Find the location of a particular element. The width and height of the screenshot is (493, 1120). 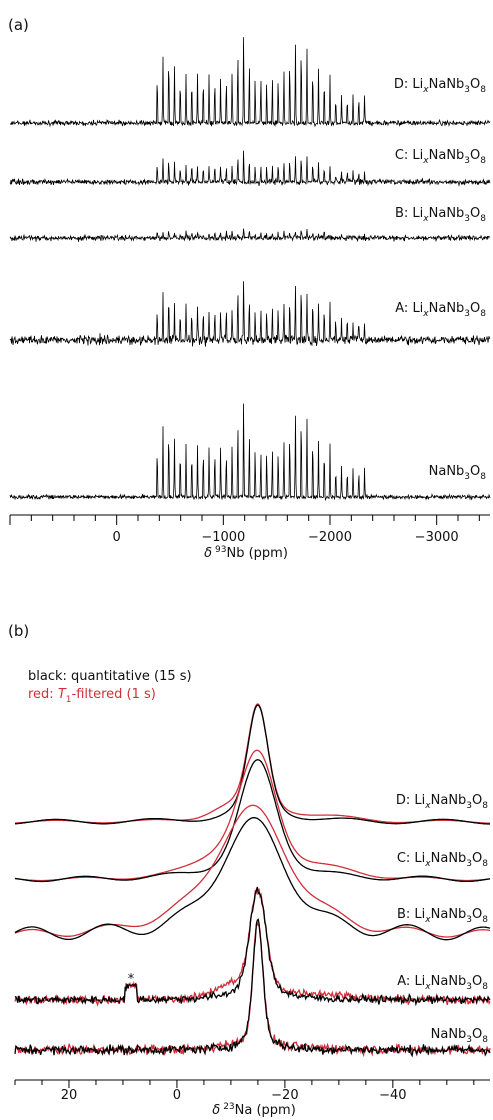

panel-b-x-ticks: 20 0 −20 −40 is located at coordinates (244, 1091).